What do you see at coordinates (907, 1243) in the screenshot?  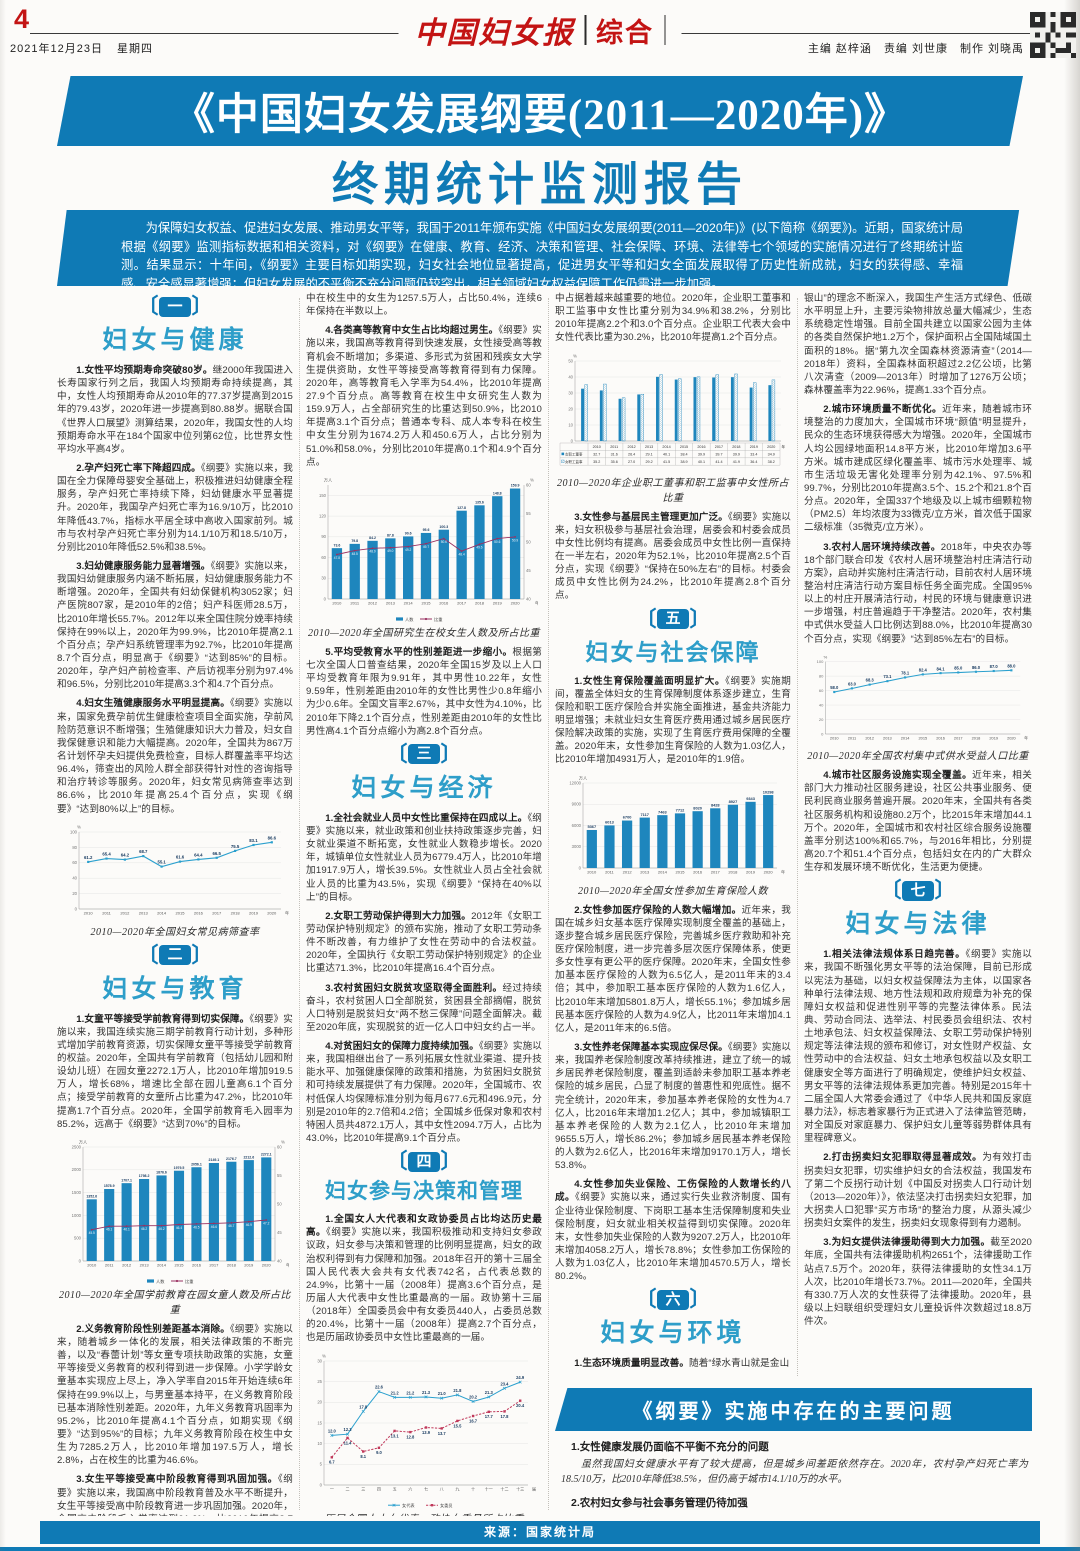 I see `para-lead: 3.为妇女提供法律援助得到大力加强。` at bounding box center [907, 1243].